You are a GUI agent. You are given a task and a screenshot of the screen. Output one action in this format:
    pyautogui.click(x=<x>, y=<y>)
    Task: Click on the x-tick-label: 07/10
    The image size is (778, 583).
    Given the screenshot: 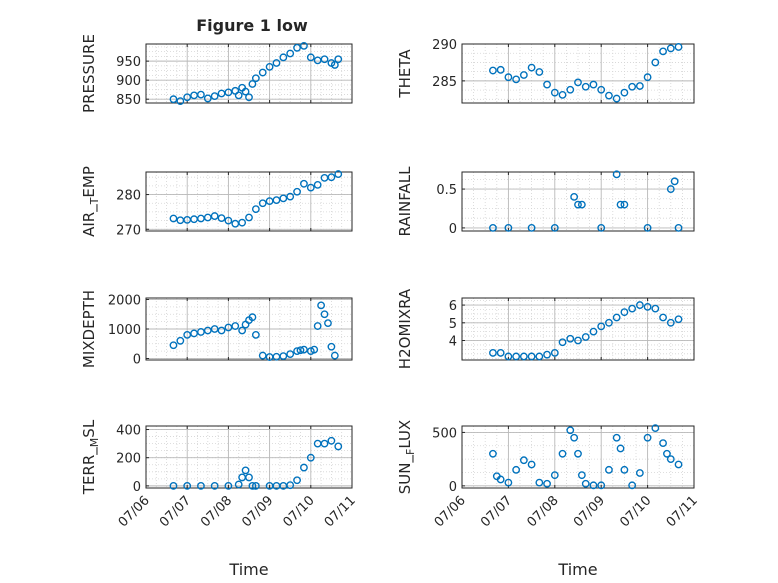 What is the action you would take?
    pyautogui.click(x=635, y=511)
    